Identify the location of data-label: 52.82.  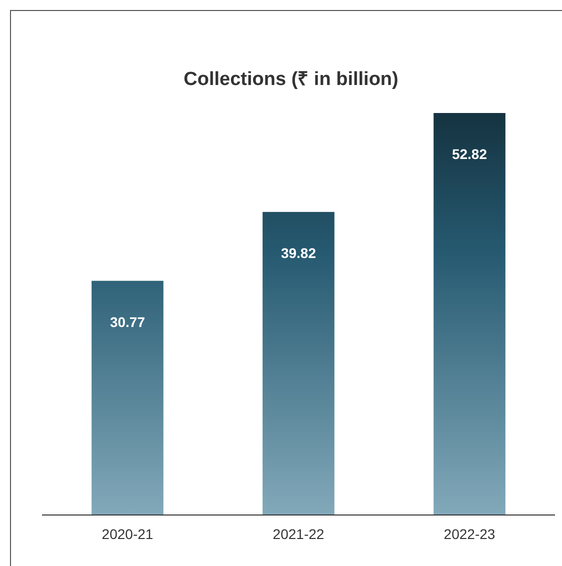
(470, 154).